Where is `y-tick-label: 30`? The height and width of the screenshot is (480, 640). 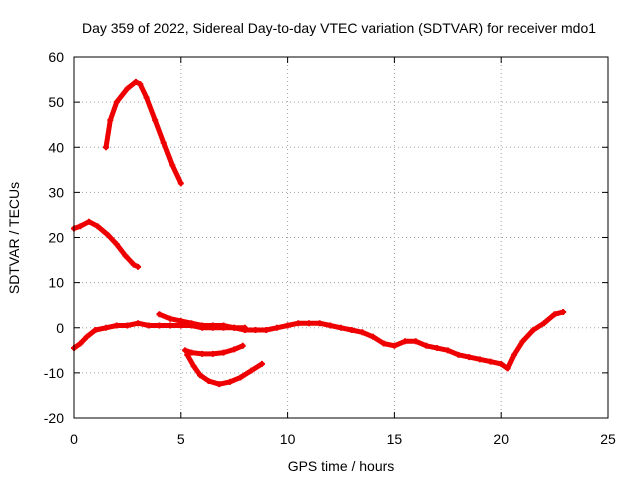 y-tick-label: 30 is located at coordinates (56, 192).